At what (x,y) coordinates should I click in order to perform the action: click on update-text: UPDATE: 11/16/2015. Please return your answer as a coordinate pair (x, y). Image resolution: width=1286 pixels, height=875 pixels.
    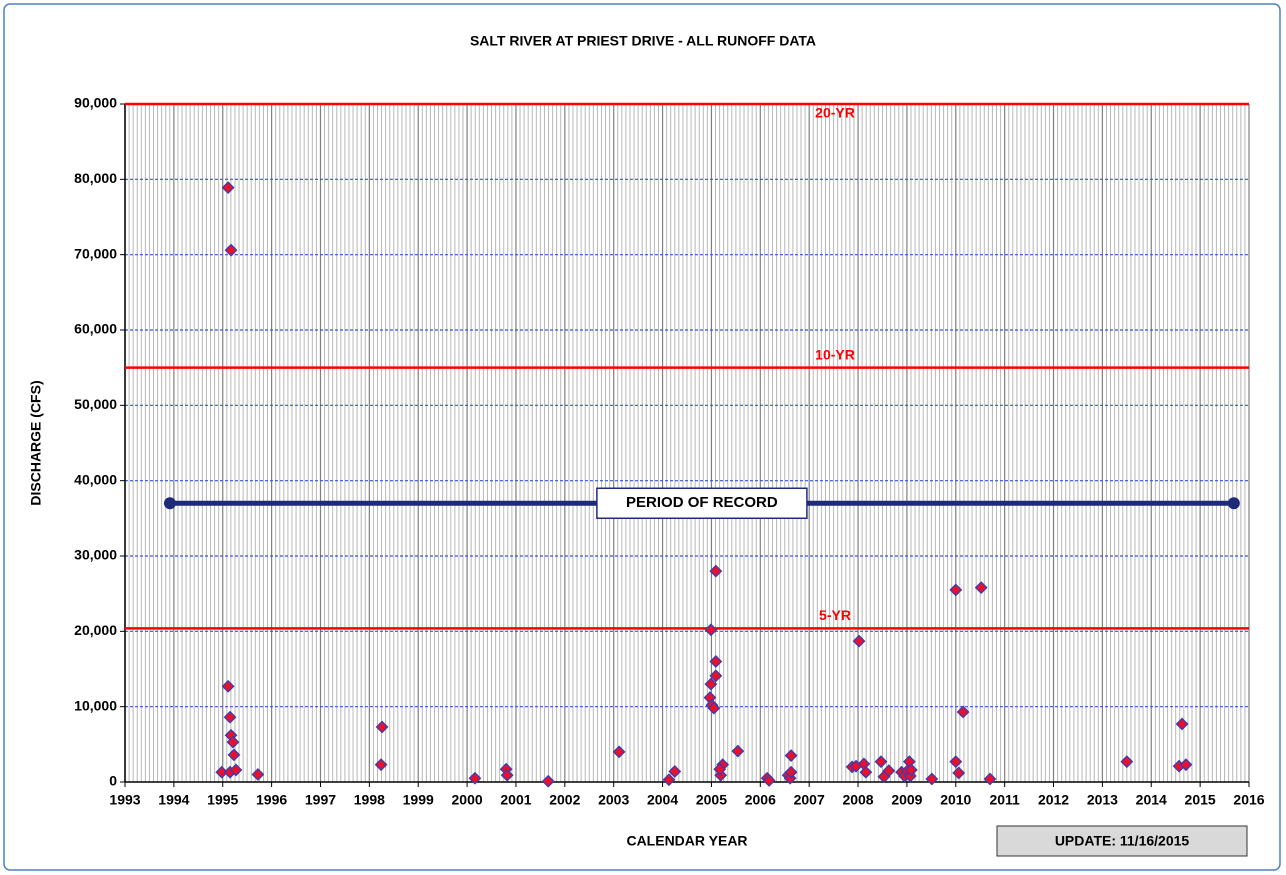
    Looking at the image, I should click on (1122, 841).